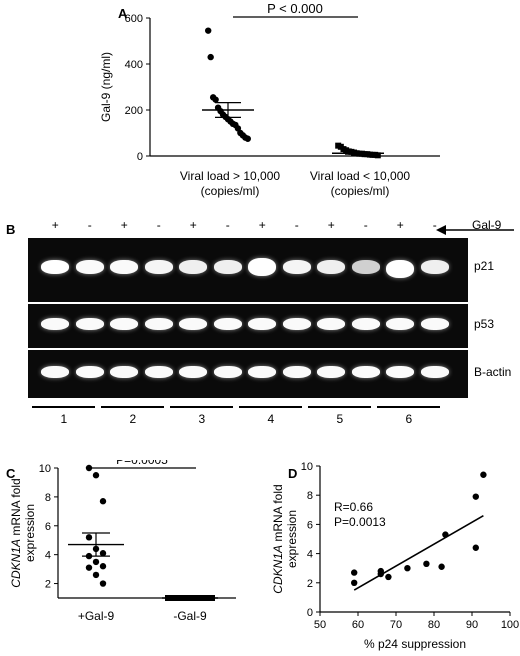  Describe the element at coordinates (487, 225) in the screenshot. I see `treatment-label: Gal-9` at that location.